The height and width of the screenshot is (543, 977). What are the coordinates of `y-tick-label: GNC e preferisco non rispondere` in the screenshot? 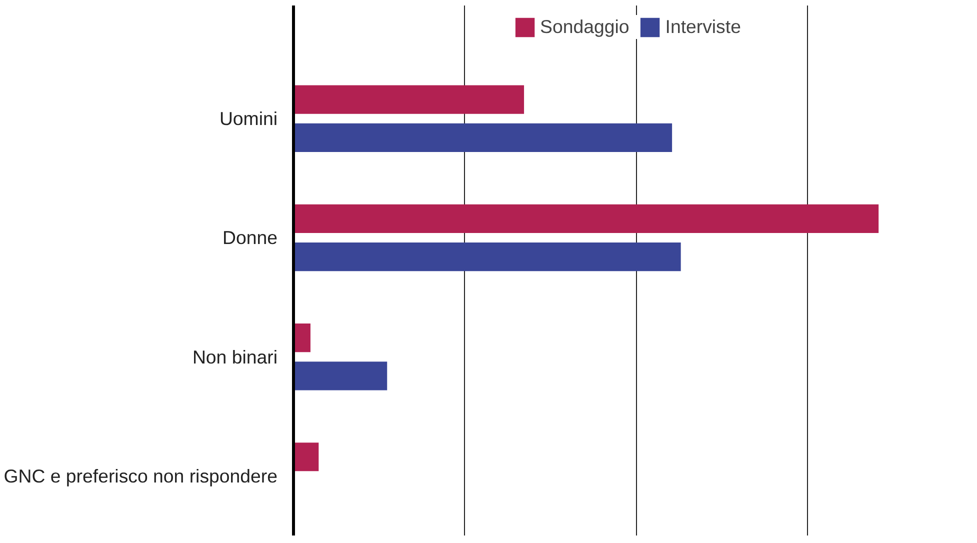 It's located at (141, 475).